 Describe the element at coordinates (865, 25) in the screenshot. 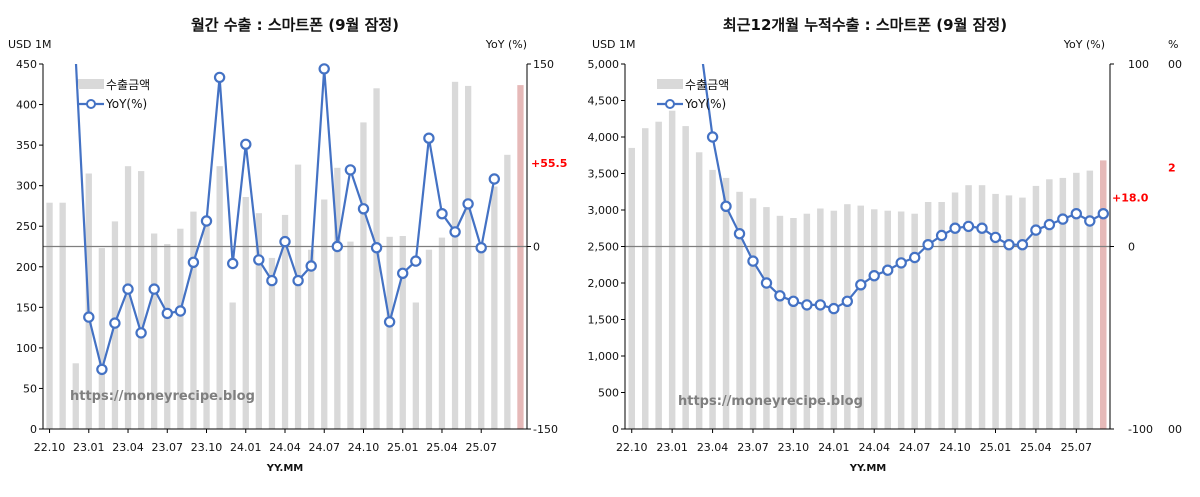

I see `chart-title: 최근12개월 누적수출 : 스마트폰 (9월 잠정)` at that location.